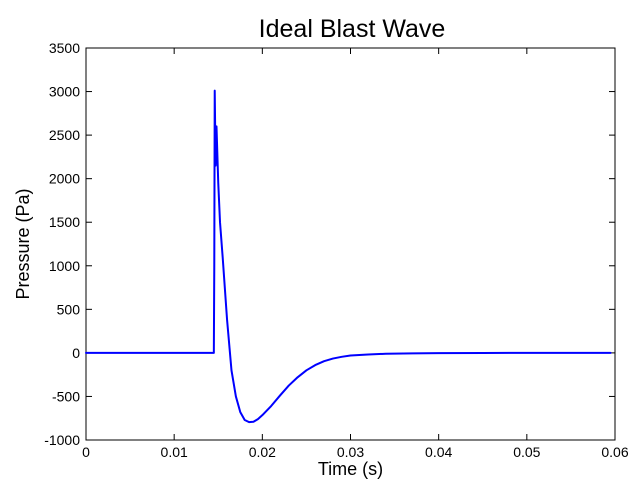 The width and height of the screenshot is (642, 487). Describe the element at coordinates (76, 353) in the screenshot. I see `y-tick-label: 0` at that location.